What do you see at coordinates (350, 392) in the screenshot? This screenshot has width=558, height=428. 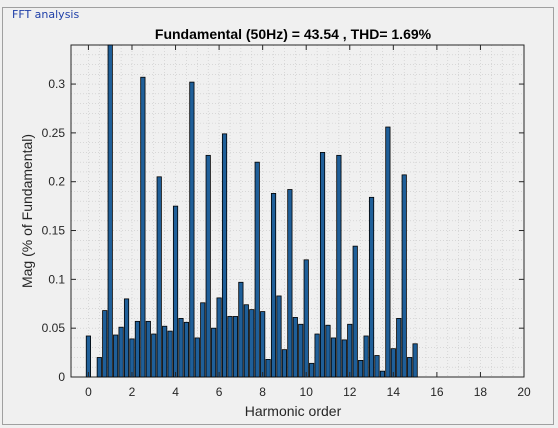 I see `x-tick-label: 12` at bounding box center [350, 392].